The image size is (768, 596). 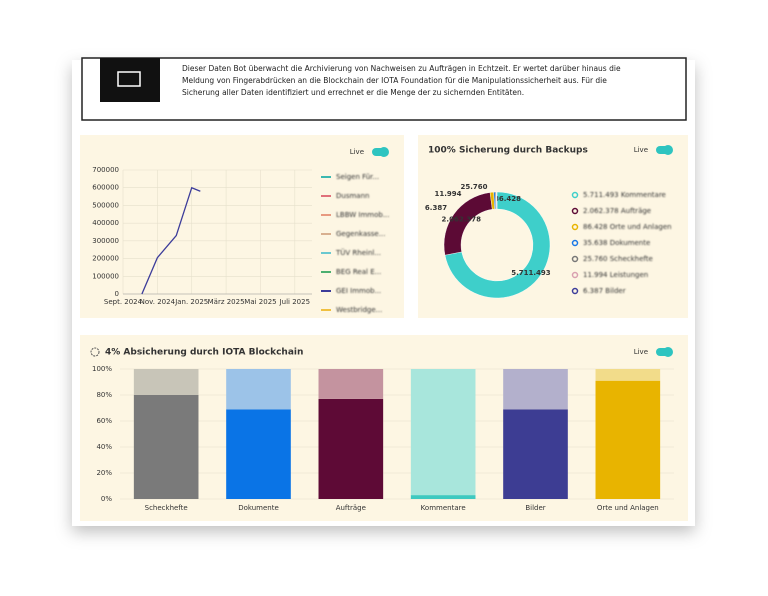 I want to click on x-tick-label: Mai 2025, so click(x=260, y=302).